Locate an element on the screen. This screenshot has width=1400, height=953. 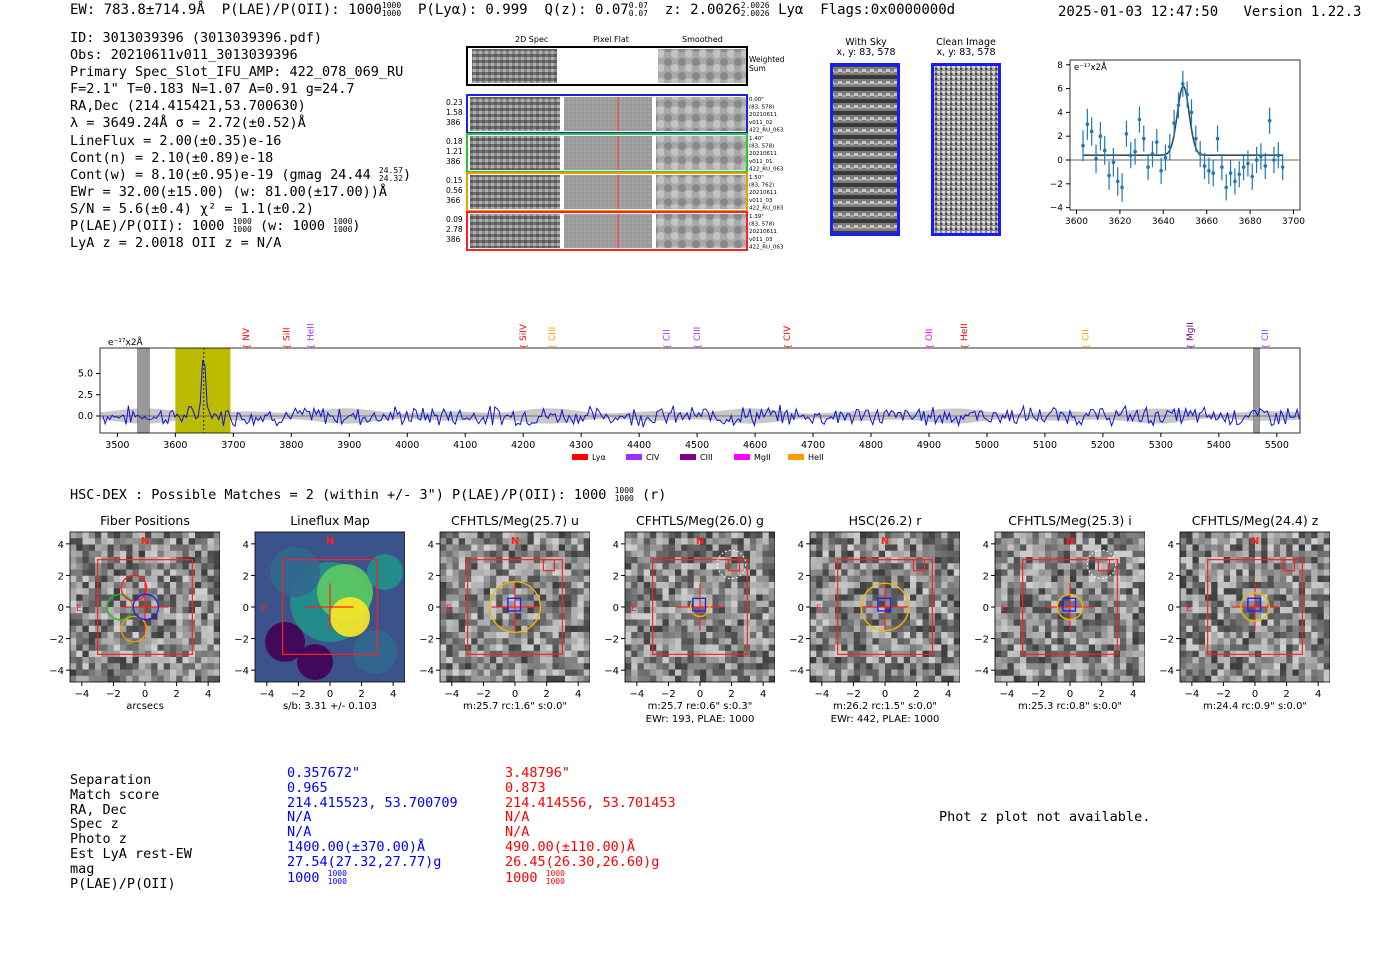
smoothed-image is located at coordinates (701, 153).